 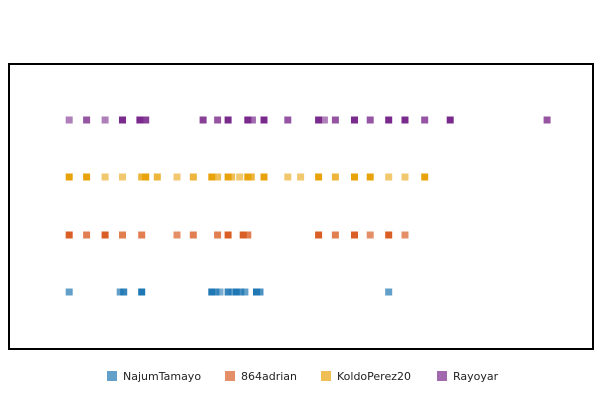 I want to click on legend-item-rayoyar: Rayoyar, so click(x=468, y=376).